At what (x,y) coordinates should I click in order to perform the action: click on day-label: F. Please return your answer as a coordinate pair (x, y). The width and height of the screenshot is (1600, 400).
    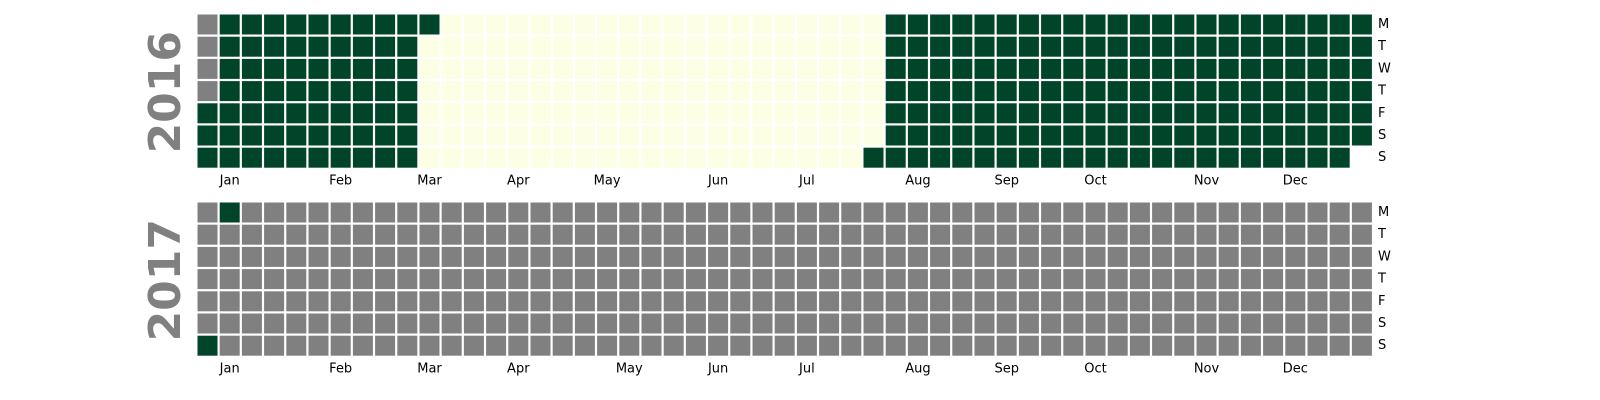
    Looking at the image, I should click on (1381, 301).